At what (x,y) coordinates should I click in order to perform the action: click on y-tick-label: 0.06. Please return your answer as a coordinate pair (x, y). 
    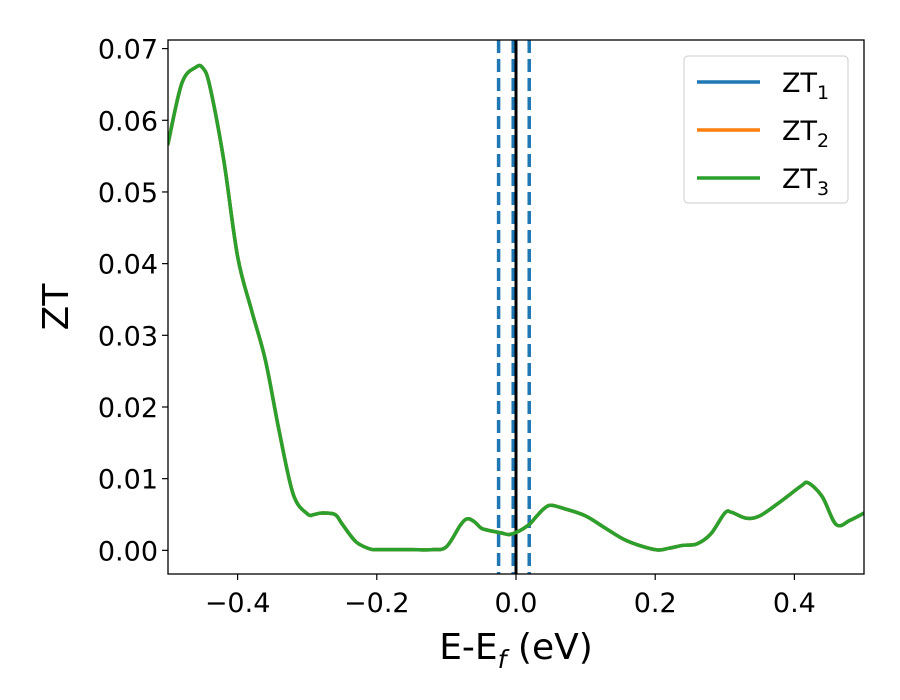
    Looking at the image, I should click on (128, 121).